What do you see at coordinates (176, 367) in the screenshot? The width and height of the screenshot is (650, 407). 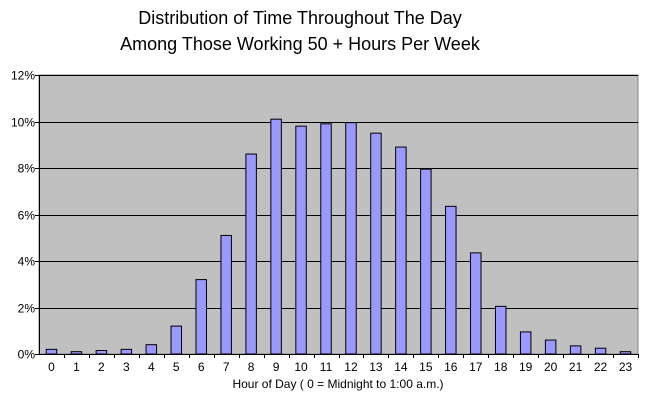 I see `x-tick-label: 5` at bounding box center [176, 367].